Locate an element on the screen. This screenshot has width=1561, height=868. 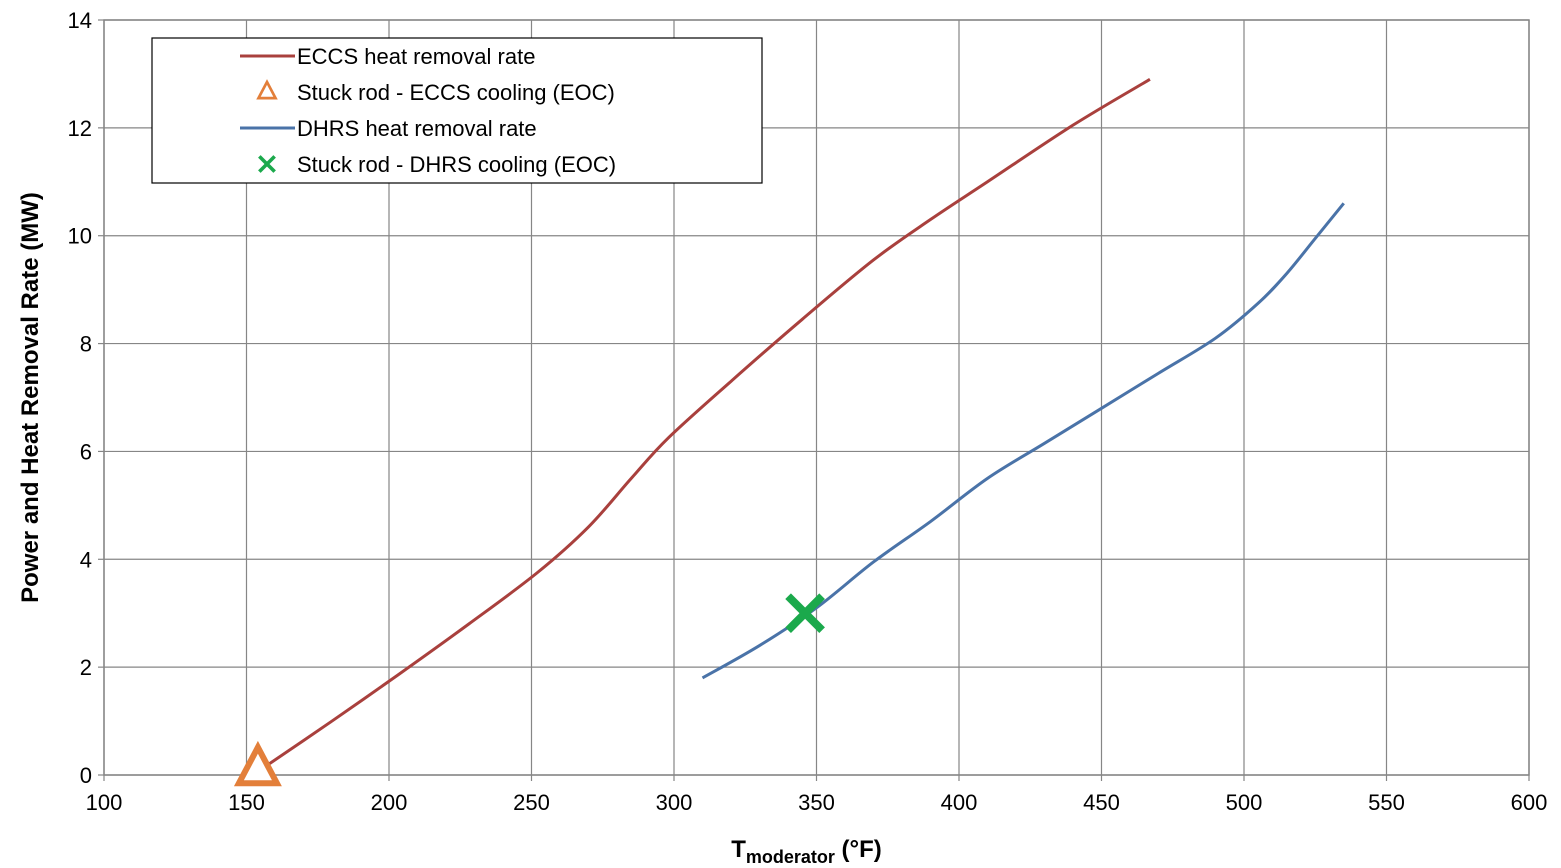
legend-label: Stuck rod - DHRS cooling (EOC) is located at coordinates (456, 164).